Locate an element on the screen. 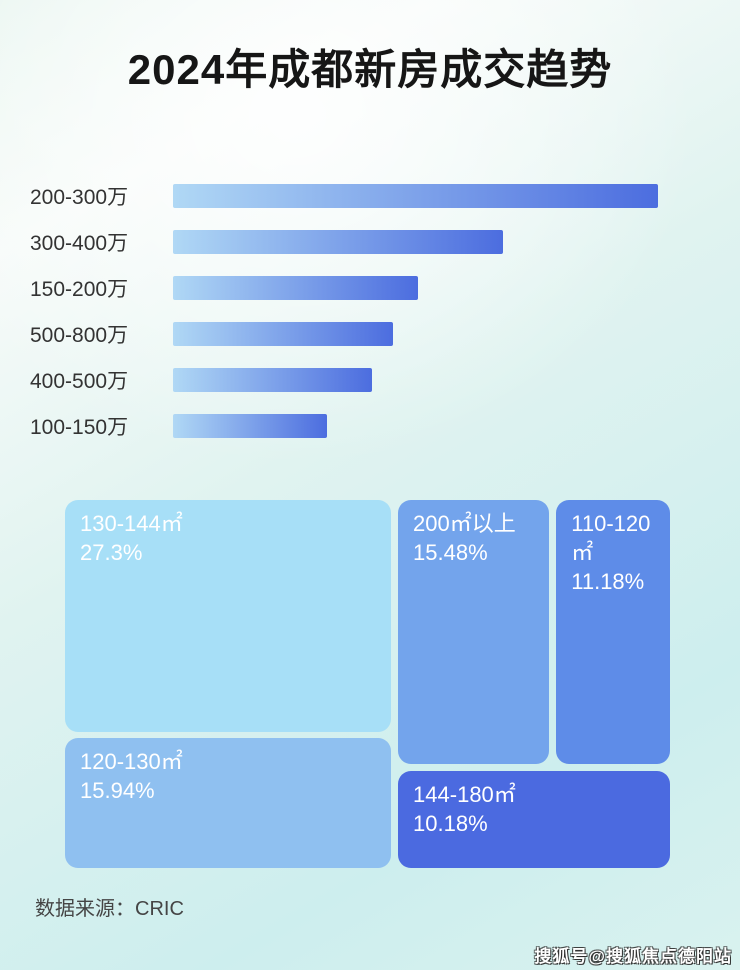  bar-row: 200-300万 is located at coordinates (370, 196).